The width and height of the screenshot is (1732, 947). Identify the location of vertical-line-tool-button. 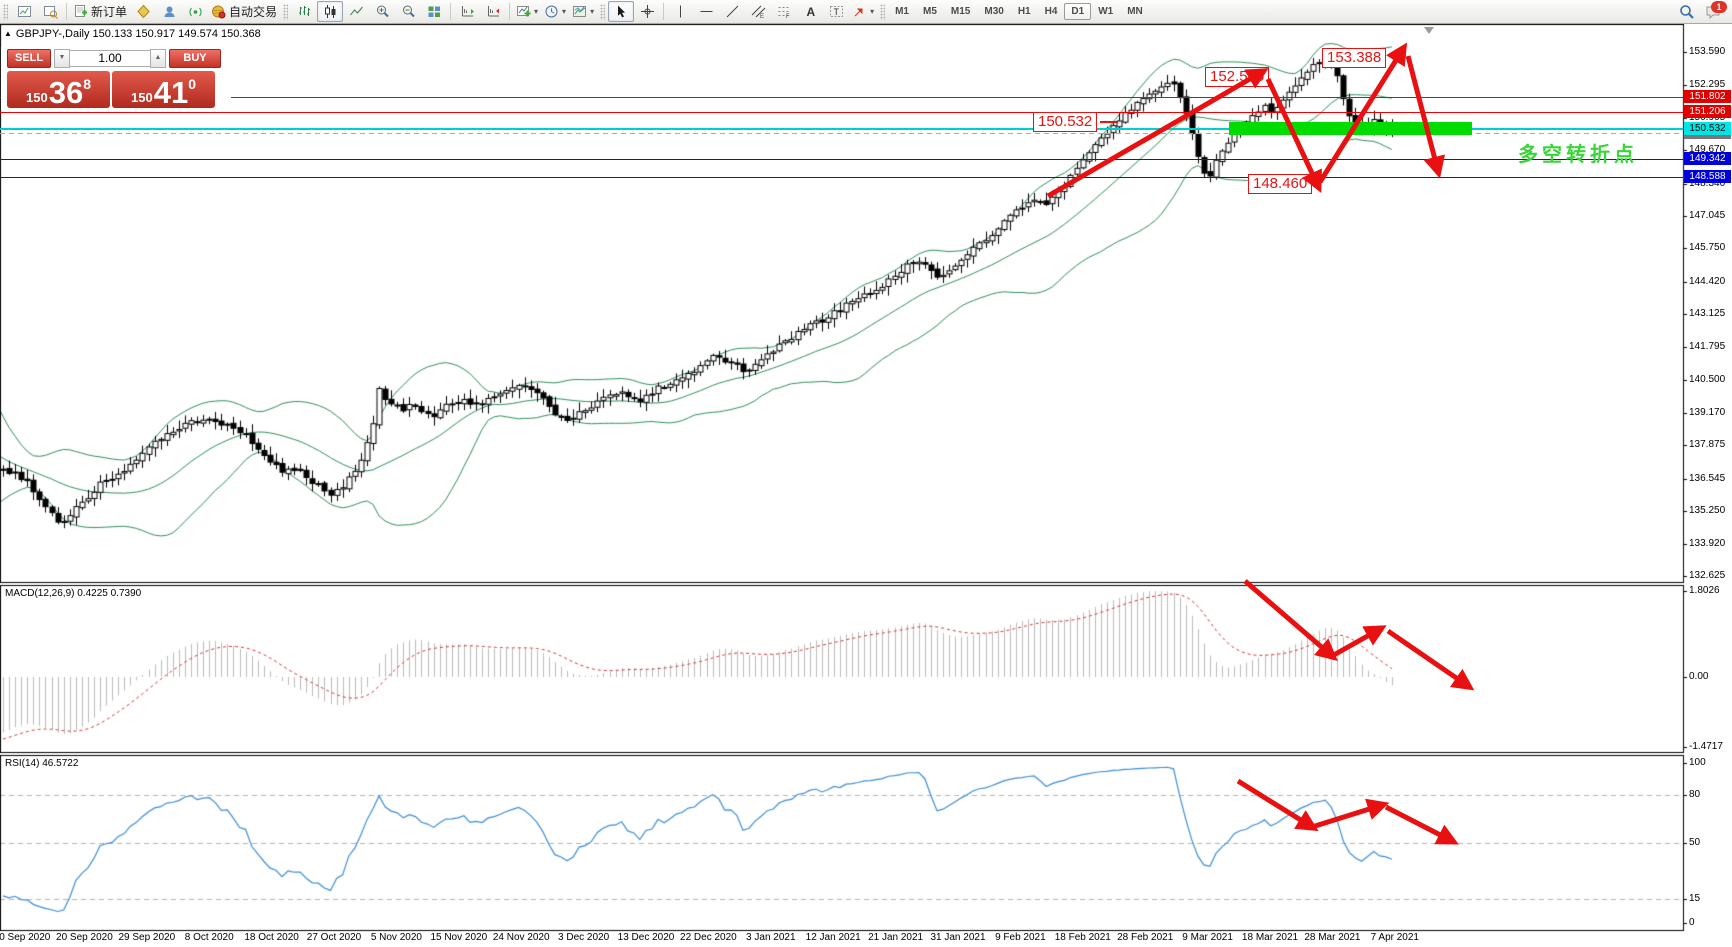
(680, 11).